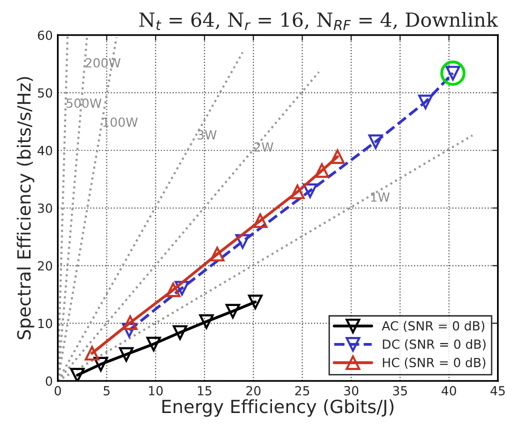 The width and height of the screenshot is (507, 428). I want to click on legend-label: HC (SNR = 0 dB), so click(434, 363).